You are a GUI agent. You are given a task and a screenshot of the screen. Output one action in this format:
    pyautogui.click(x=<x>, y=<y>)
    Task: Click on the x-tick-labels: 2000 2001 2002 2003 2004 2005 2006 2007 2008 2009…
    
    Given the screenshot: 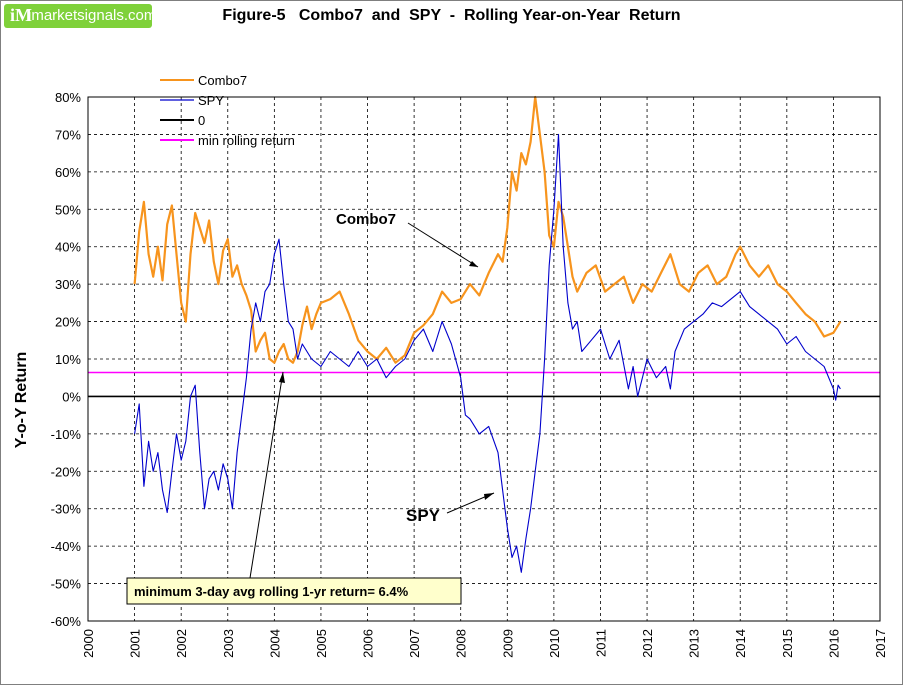 What is the action you would take?
    pyautogui.click(x=484, y=643)
    